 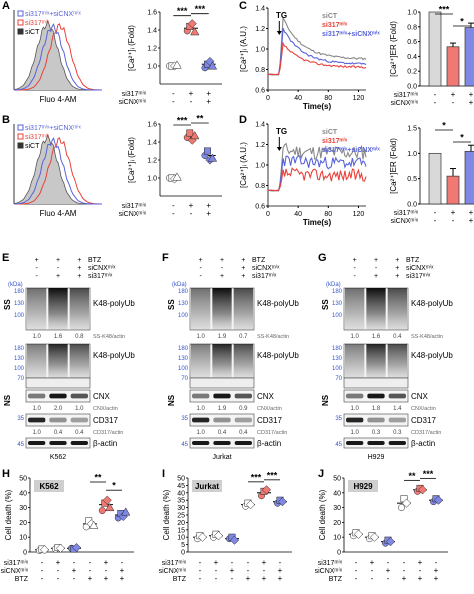 What do you see at coordinates (256, 477) in the screenshot?
I see `sig-label: ***` at bounding box center [256, 477].